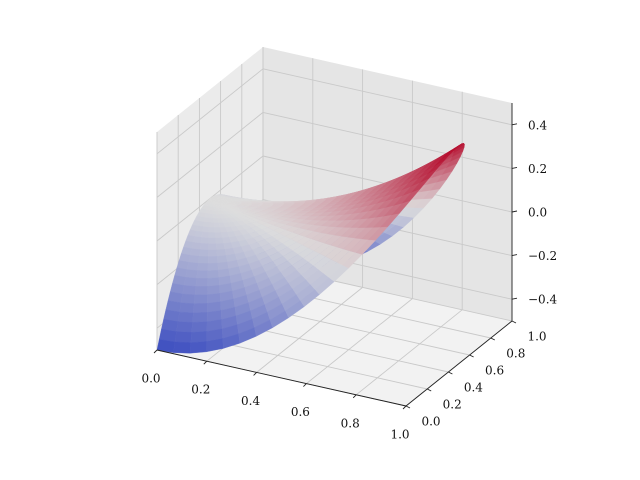  I want to click on z-tick-label: 0.4, so click(537, 125).